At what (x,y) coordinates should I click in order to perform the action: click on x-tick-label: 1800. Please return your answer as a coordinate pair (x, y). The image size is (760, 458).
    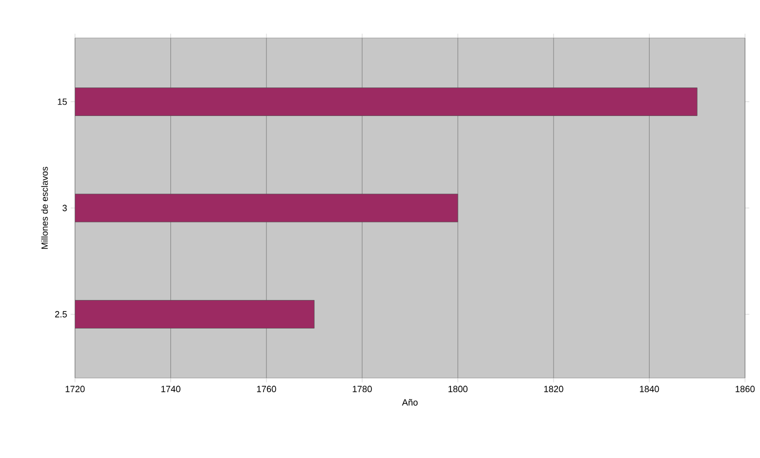
    Looking at the image, I should click on (458, 389).